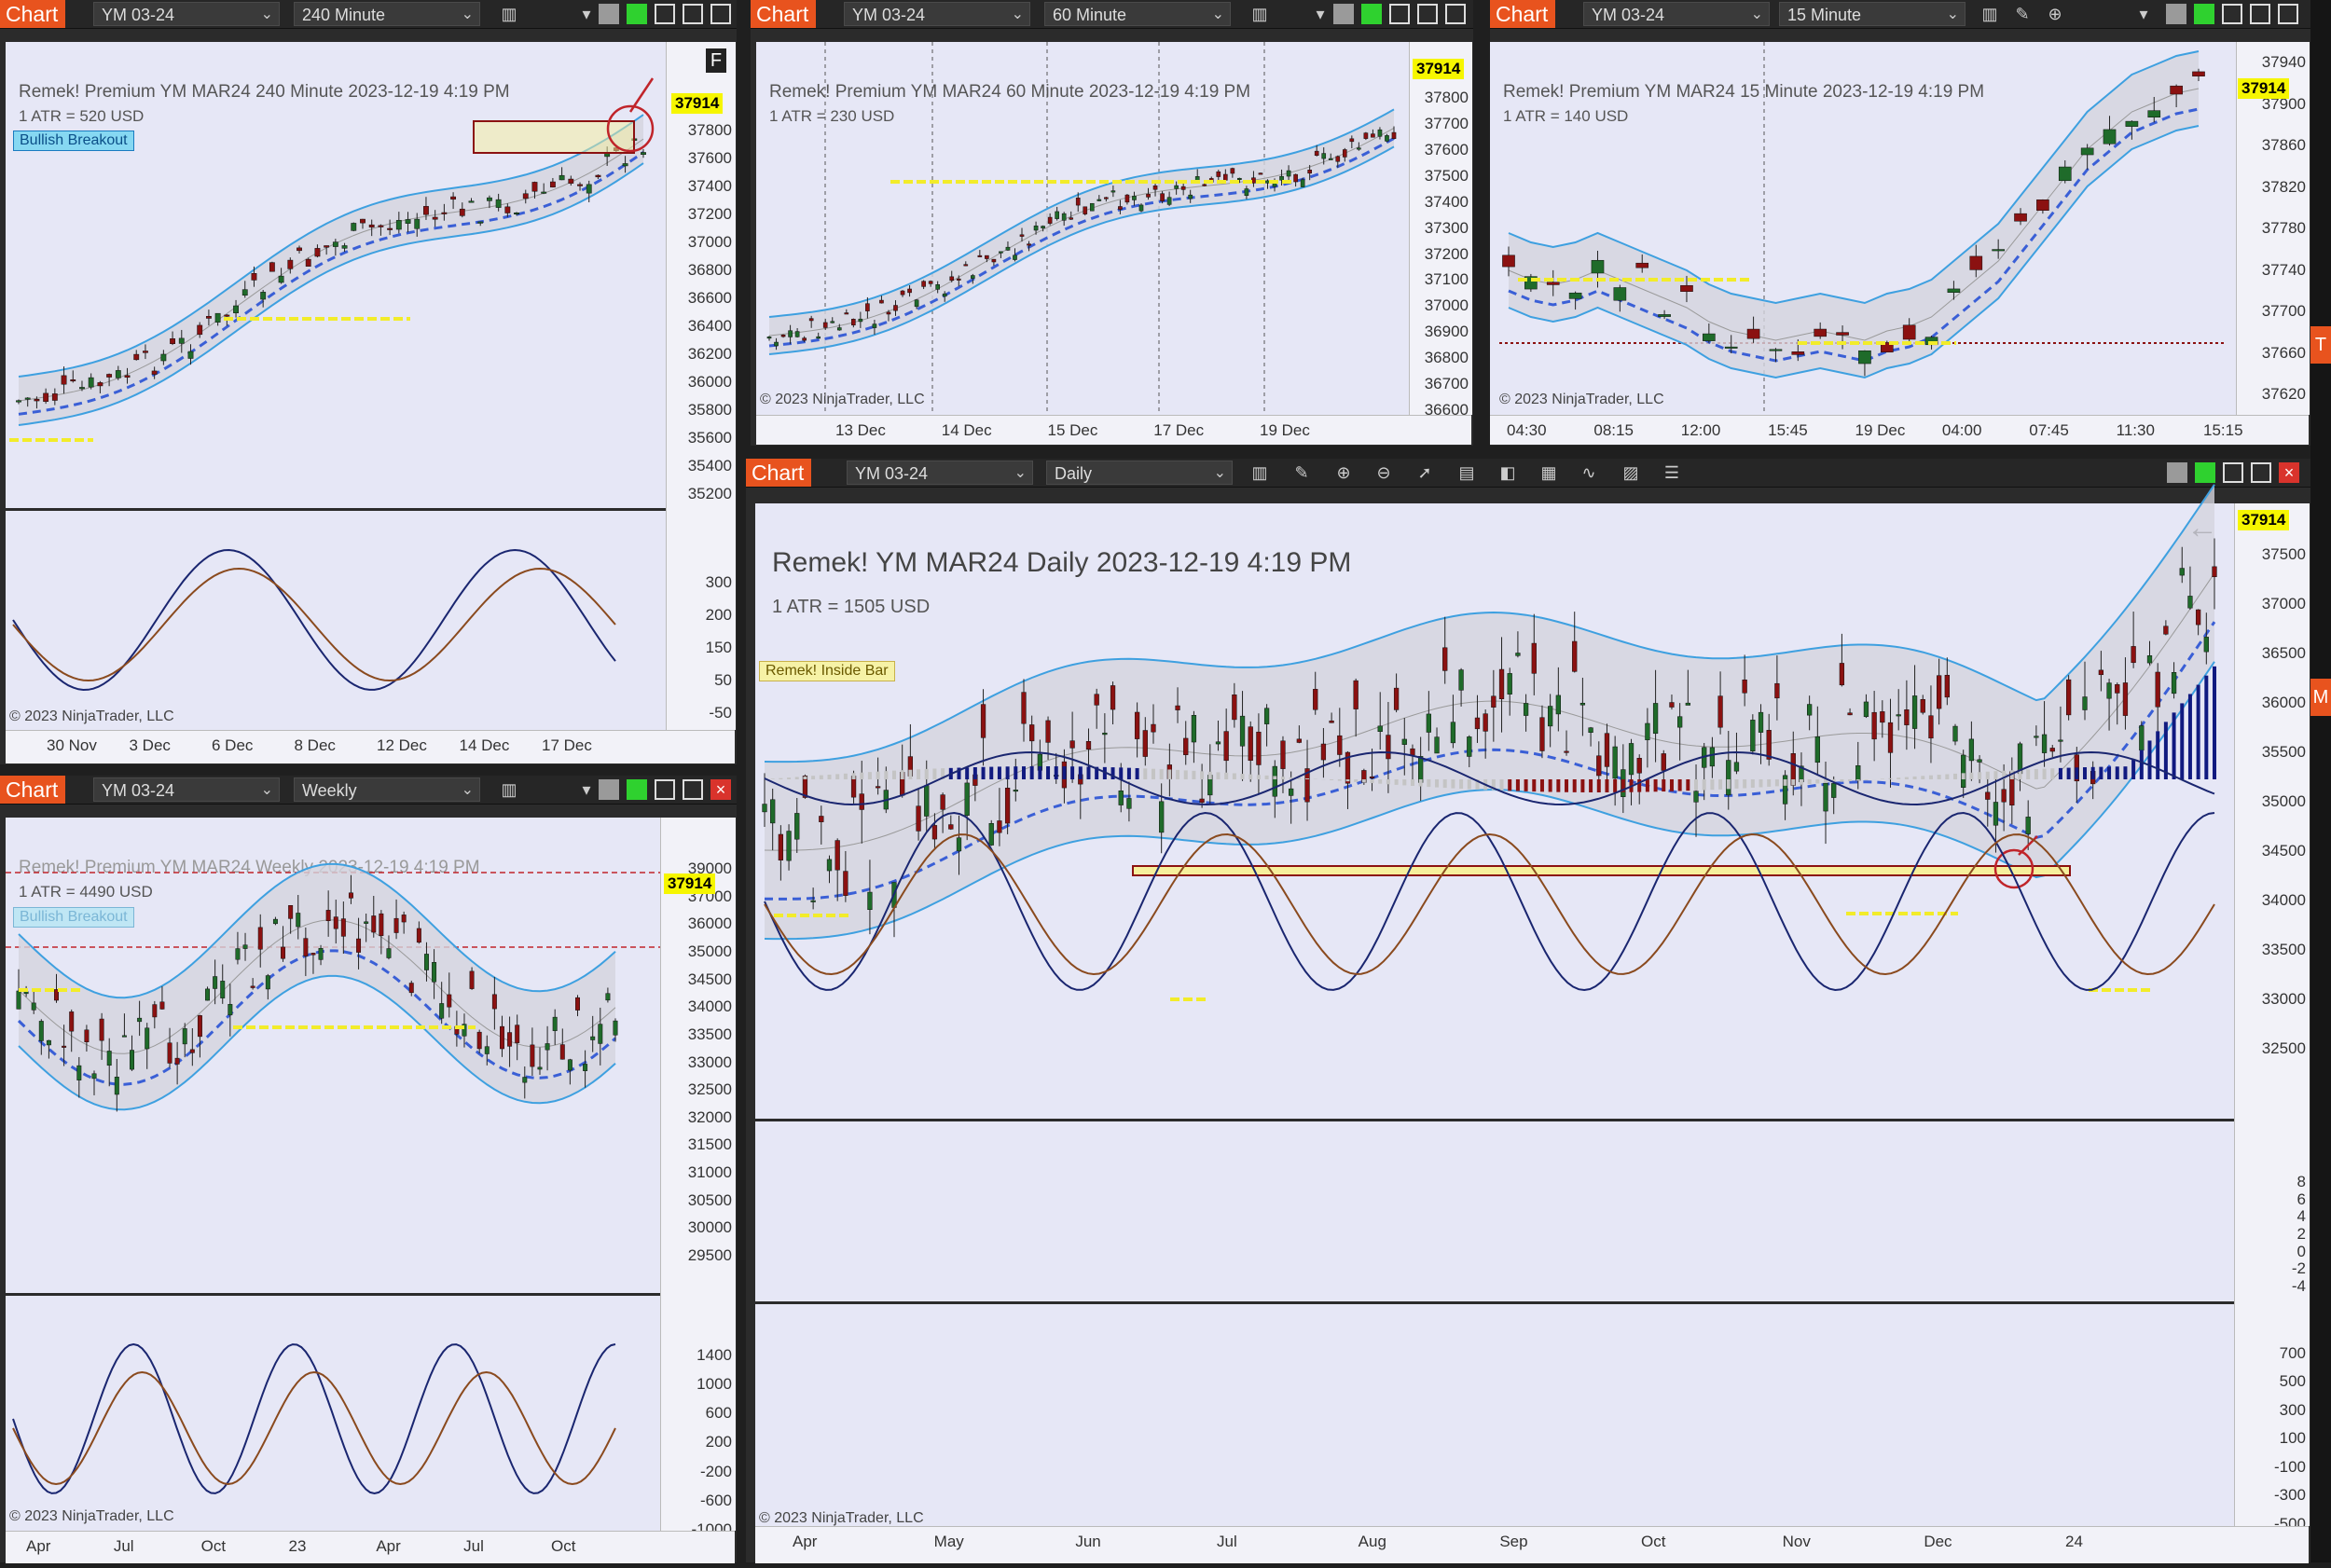 The height and width of the screenshot is (1568, 2331). Describe the element at coordinates (710, 214) in the screenshot. I see `price-tick-label: 37200` at that location.